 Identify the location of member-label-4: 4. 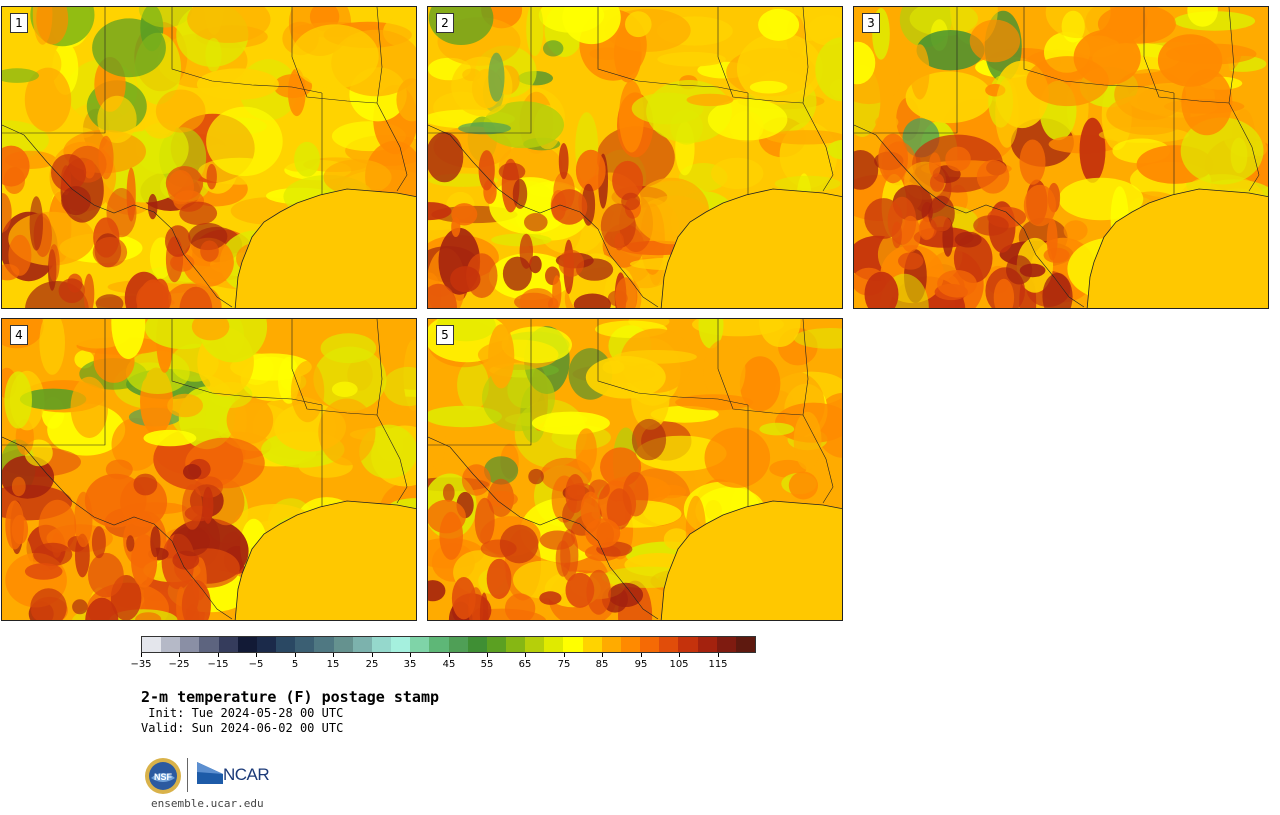
(19, 335).